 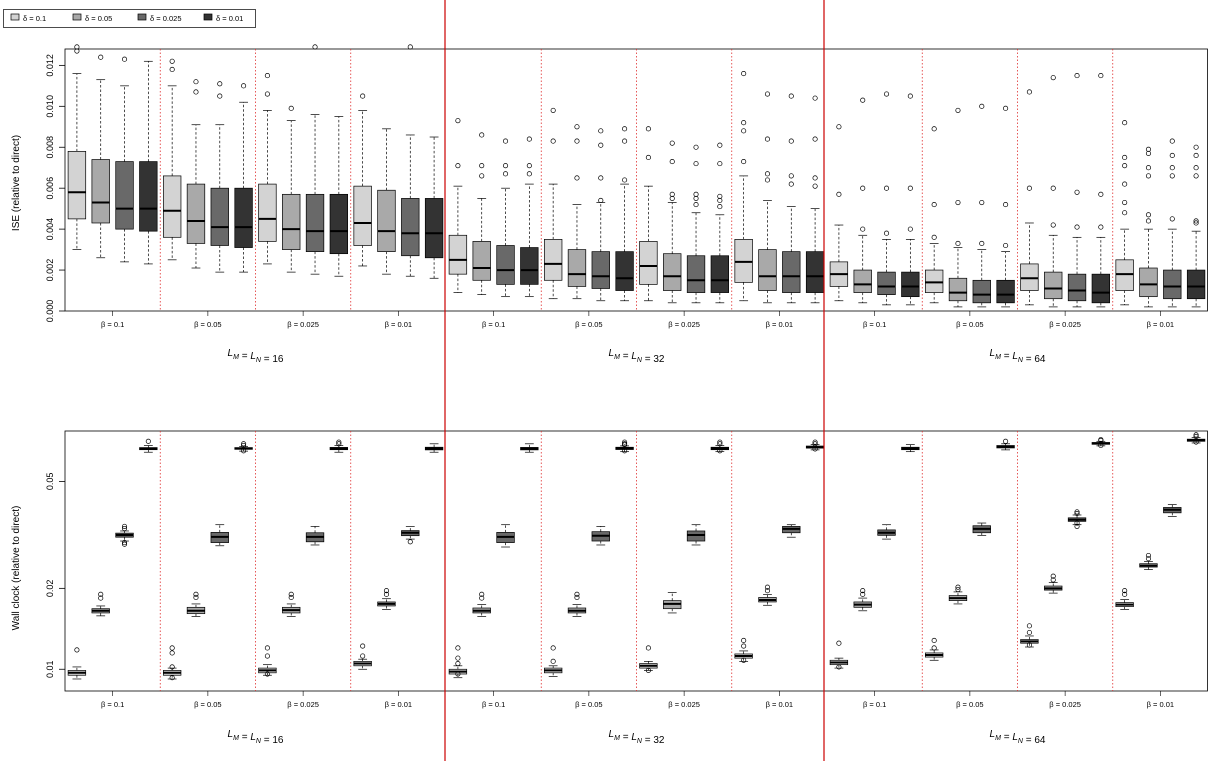 I want to click on y-tick-label: 0.05, so click(x=50, y=482).